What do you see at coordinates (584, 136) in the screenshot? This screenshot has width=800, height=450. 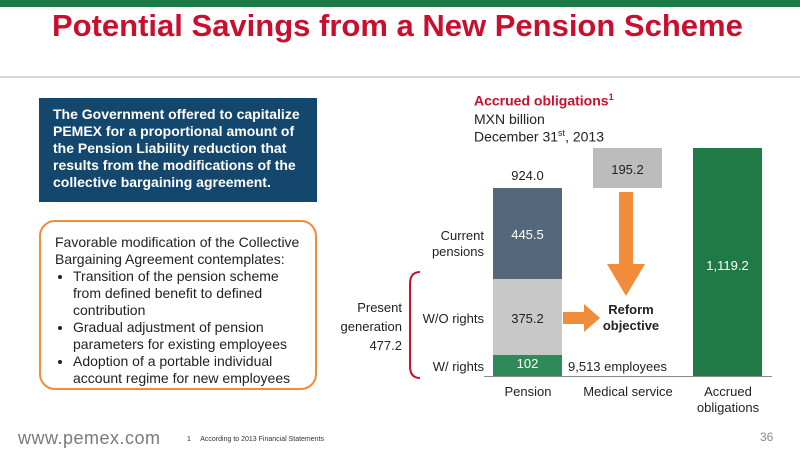 I see `chart-date-year: , 2013` at bounding box center [584, 136].